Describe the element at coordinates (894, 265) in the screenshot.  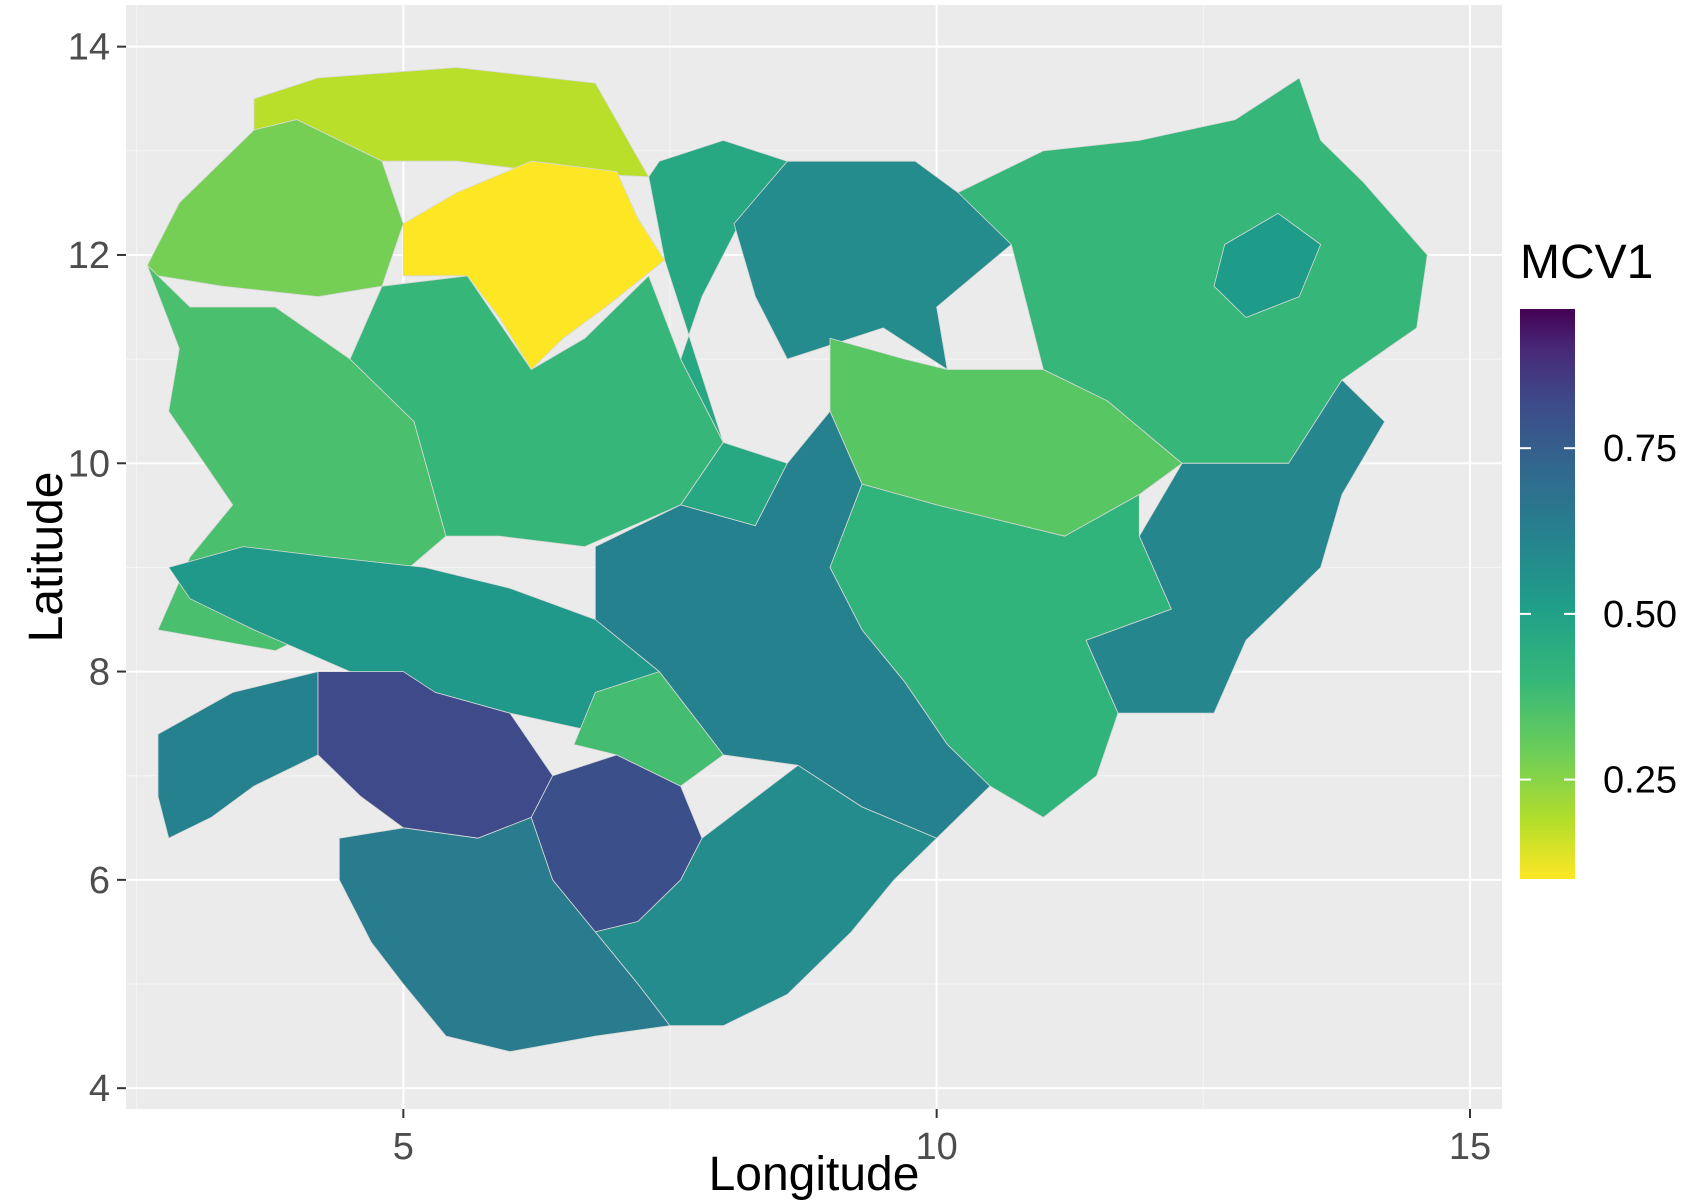
I see `region-kano-kaduna-teal-block` at that location.